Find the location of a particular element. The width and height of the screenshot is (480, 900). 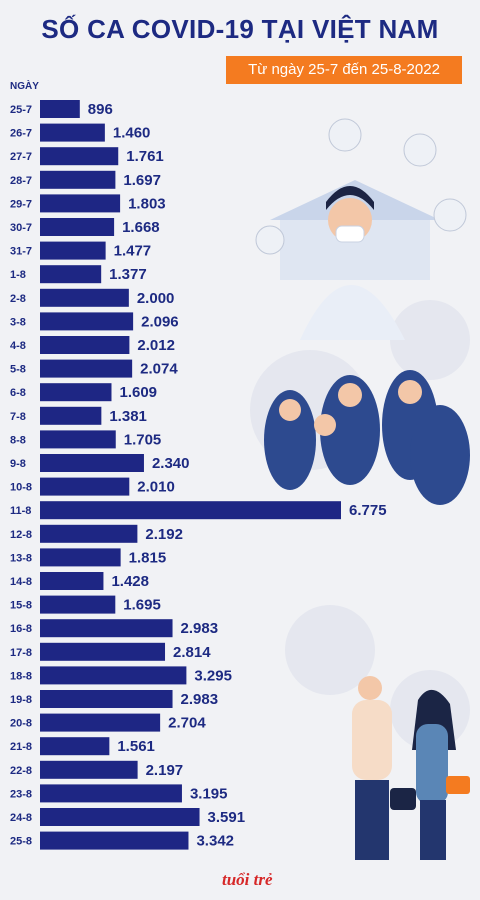

day-label: 8-8 is located at coordinates (18, 440).